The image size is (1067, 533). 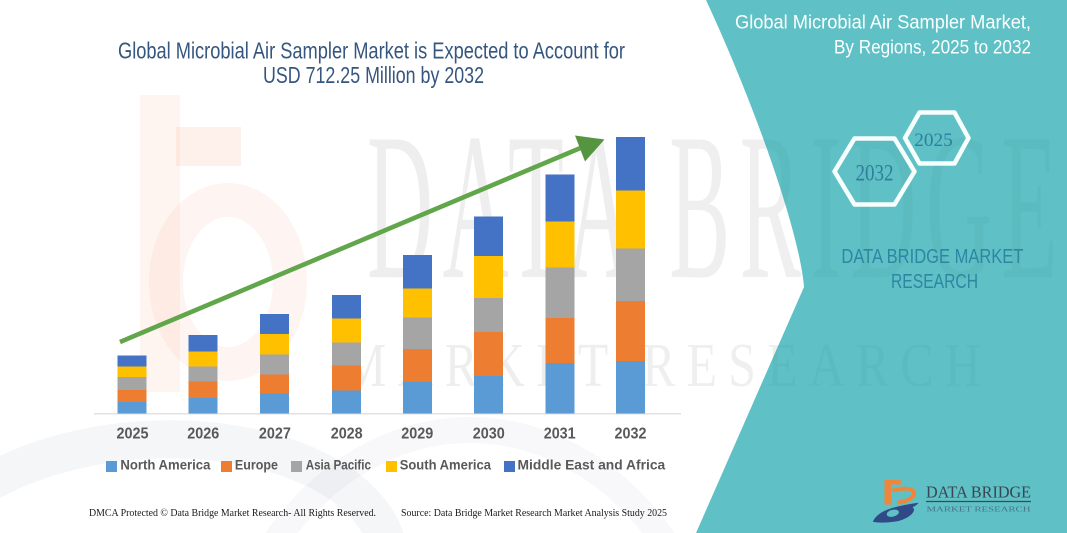 I want to click on svg-text: Middle East and Africa, so click(x=592, y=465).